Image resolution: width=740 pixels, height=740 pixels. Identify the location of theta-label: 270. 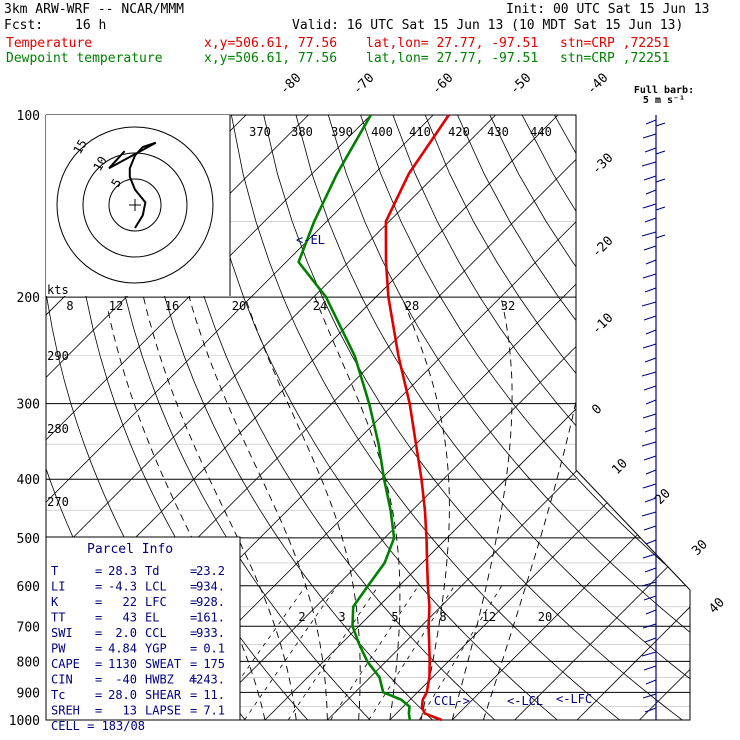
(58, 502).